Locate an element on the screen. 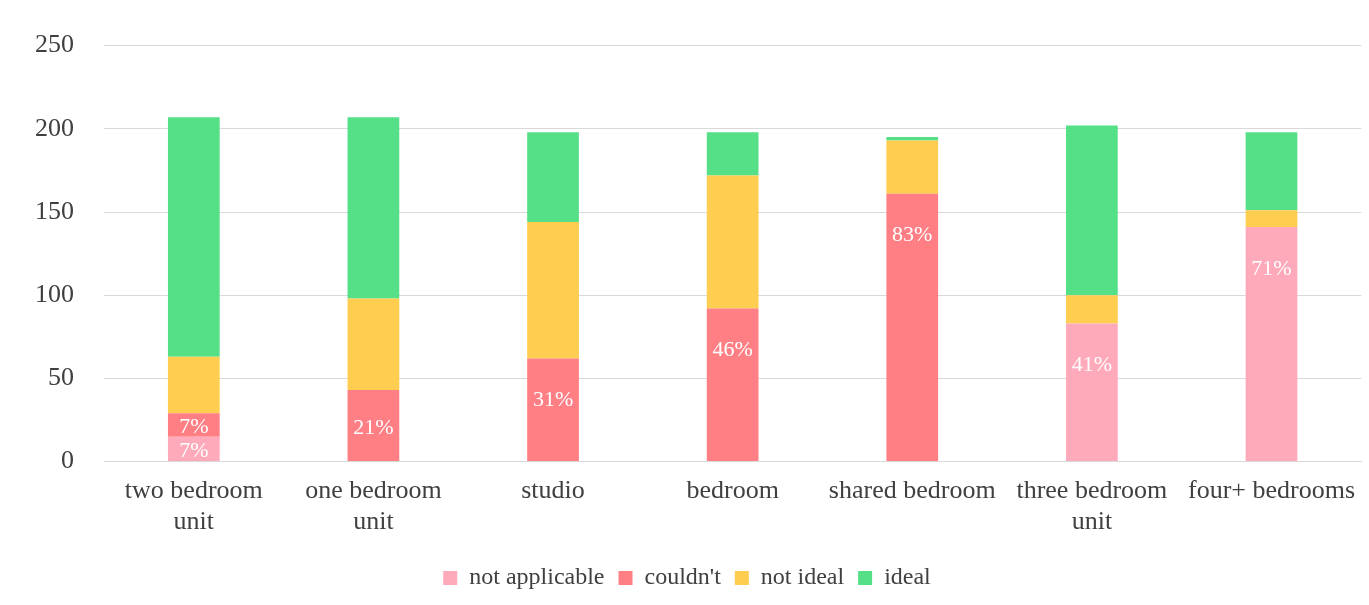 This screenshot has height=605, width=1369. y-tick-label: 250 is located at coordinates (54, 44).